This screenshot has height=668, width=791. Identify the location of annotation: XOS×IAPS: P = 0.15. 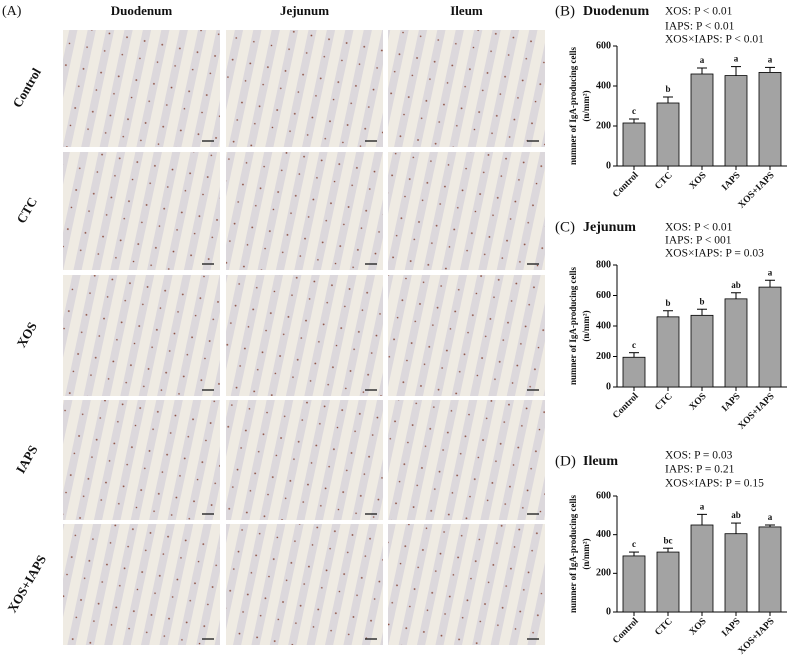
(714, 484).